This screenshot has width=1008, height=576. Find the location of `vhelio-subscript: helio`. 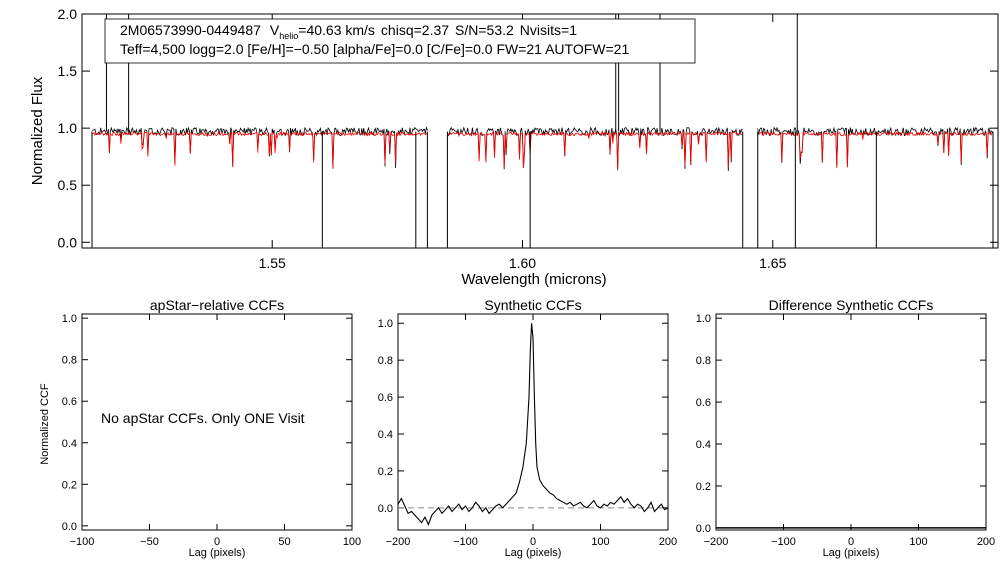

vhelio-subscript: helio is located at coordinates (288, 36).